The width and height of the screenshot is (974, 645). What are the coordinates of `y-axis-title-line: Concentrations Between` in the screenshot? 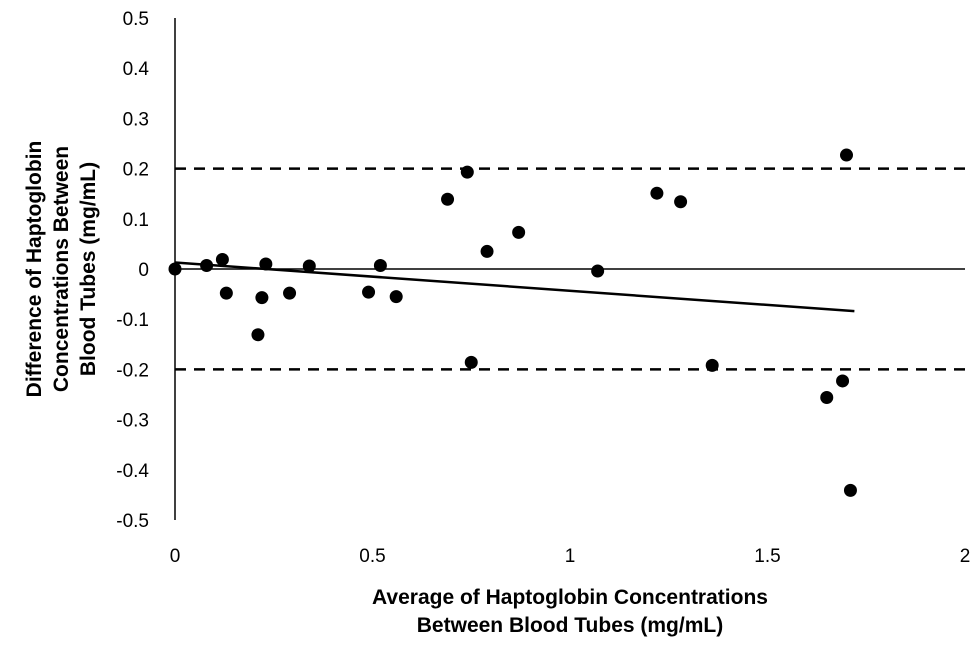 It's located at (61, 269).